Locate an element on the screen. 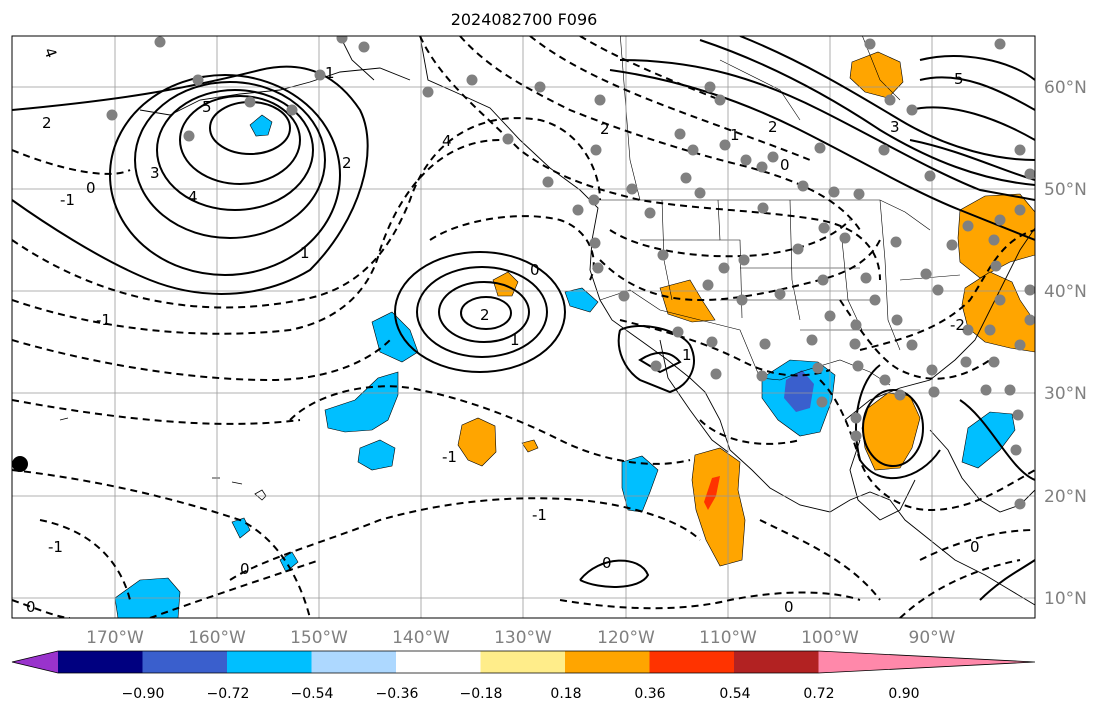  colorbar-tick-label: 0.90 is located at coordinates (903, 694).